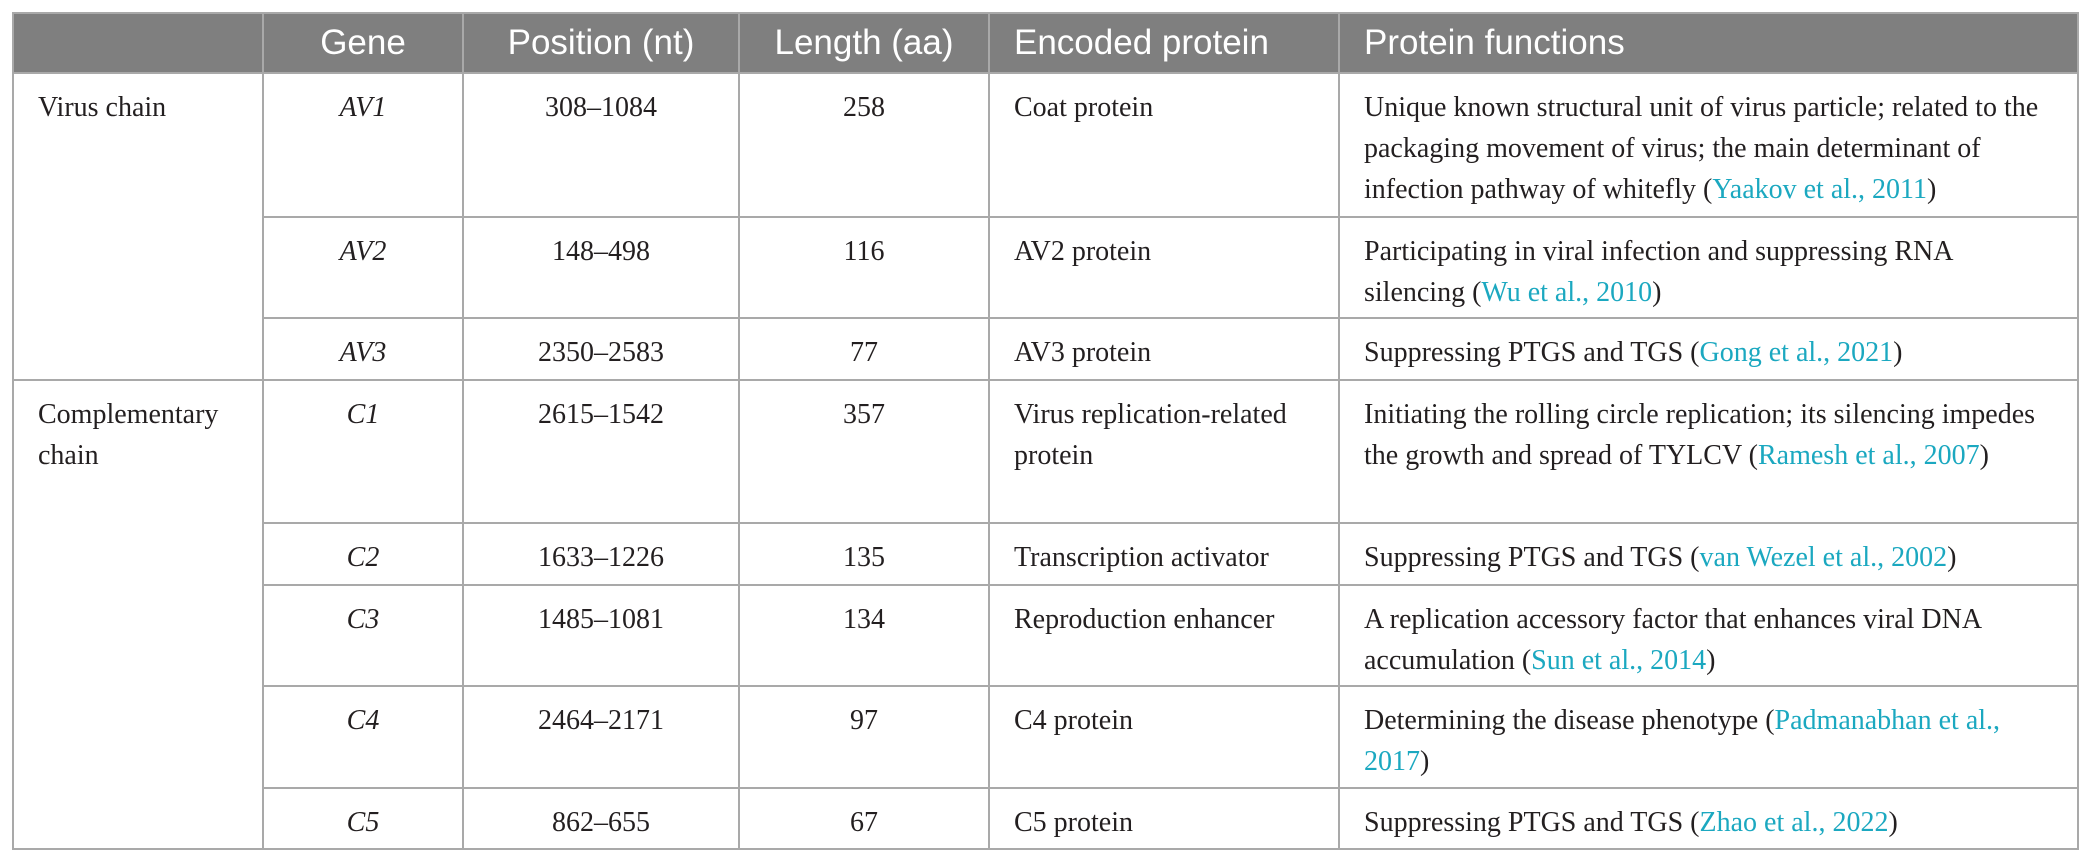 This screenshot has width=2089, height=862. I want to click on header-gene: Gene, so click(363, 43).